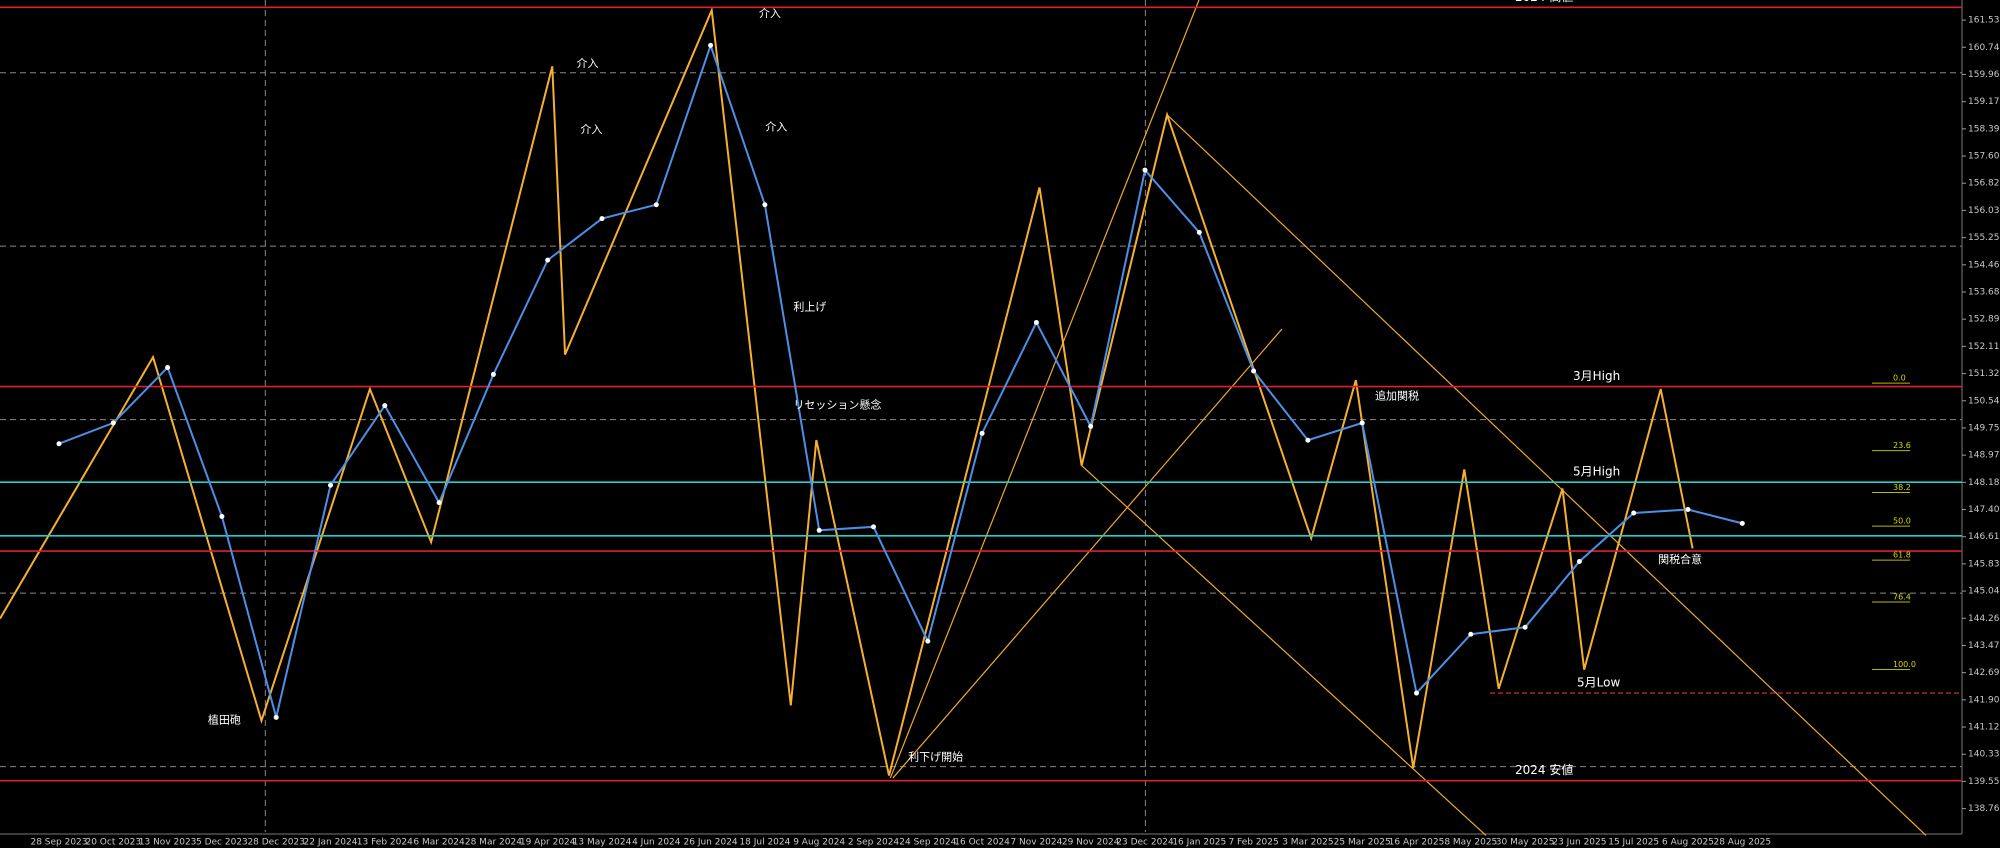 Image resolution: width=2000 pixels, height=848 pixels. Describe the element at coordinates (224, 720) in the screenshot. I see `annotation: 植田砲` at that location.